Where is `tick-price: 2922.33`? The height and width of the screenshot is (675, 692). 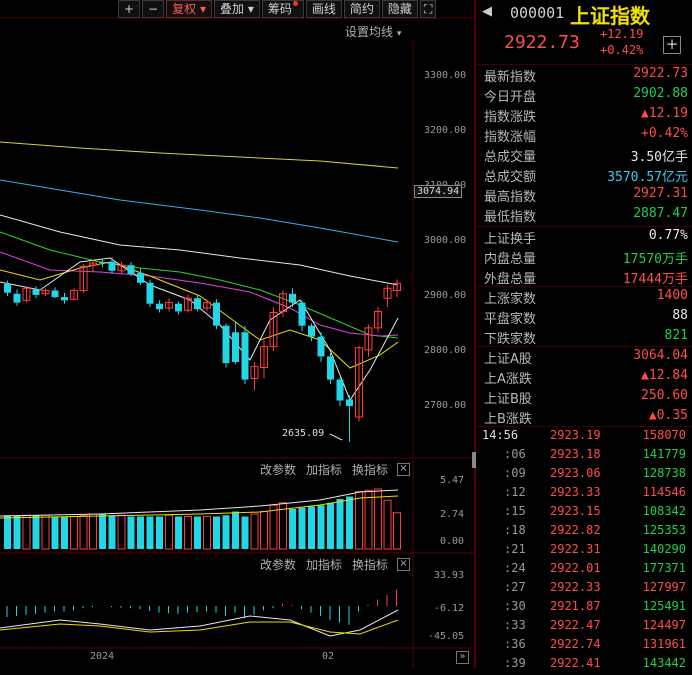
tick-price: 2922.33 is located at coordinates (575, 587).